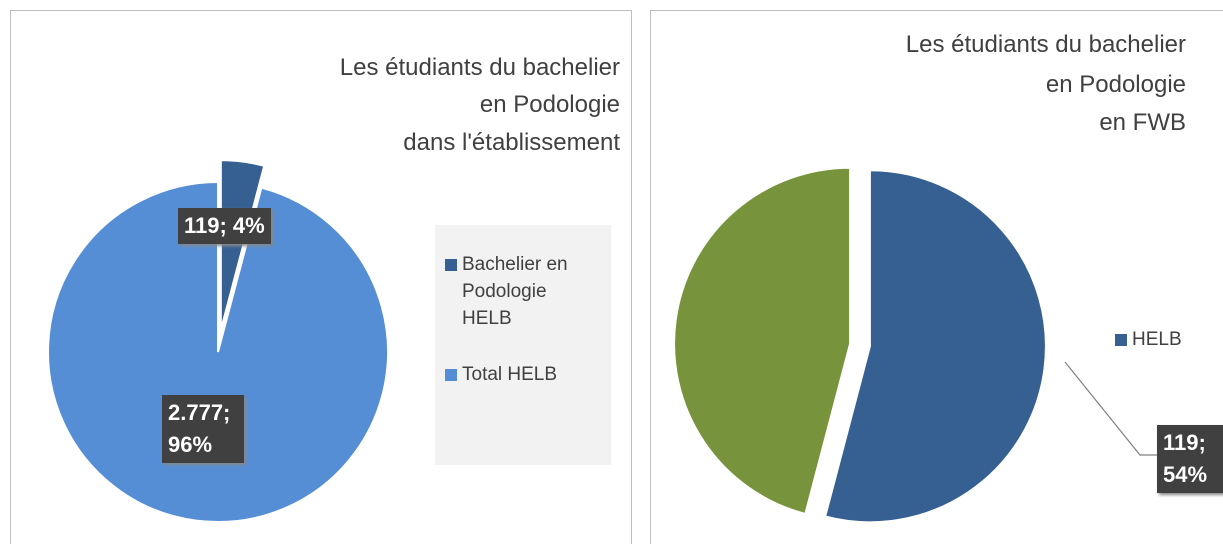 The height and width of the screenshot is (544, 1223). I want to click on legend-label: Total HELB, so click(510, 374).